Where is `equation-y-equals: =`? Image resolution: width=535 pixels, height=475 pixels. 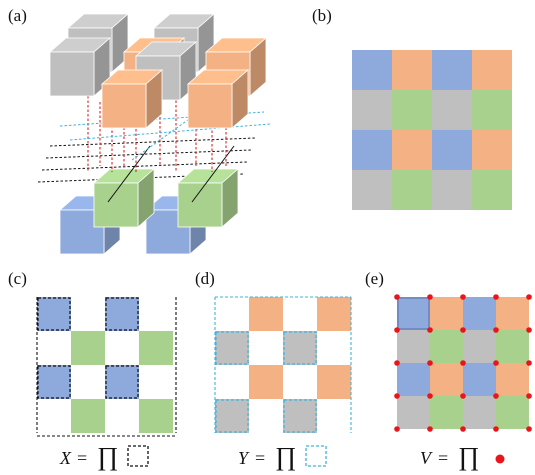
equation-y-equals: = is located at coordinates (260, 458).